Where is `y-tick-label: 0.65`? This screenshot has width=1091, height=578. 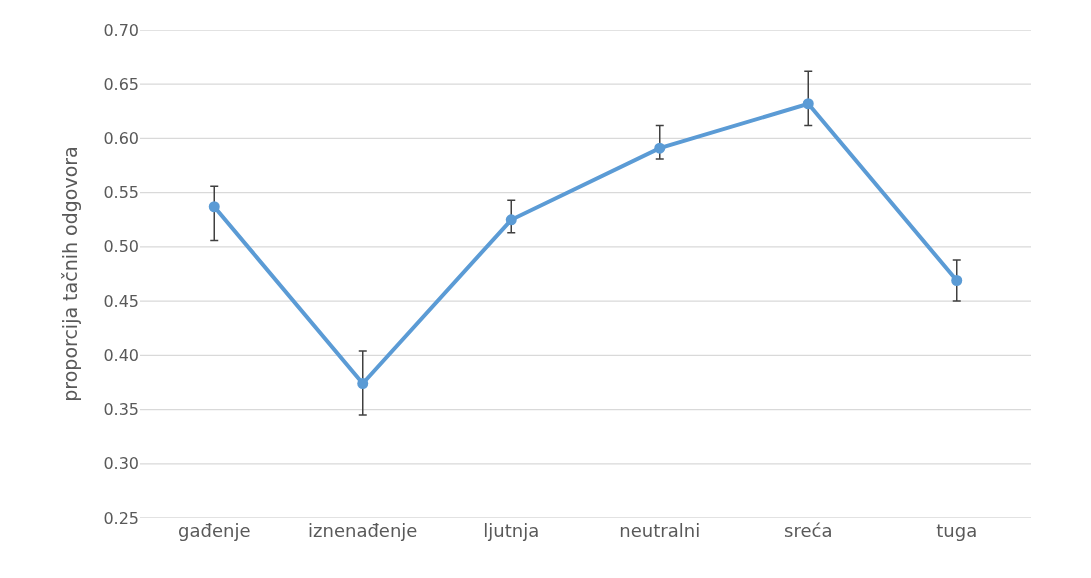 y-tick-label: 0.65 is located at coordinates (121, 84).